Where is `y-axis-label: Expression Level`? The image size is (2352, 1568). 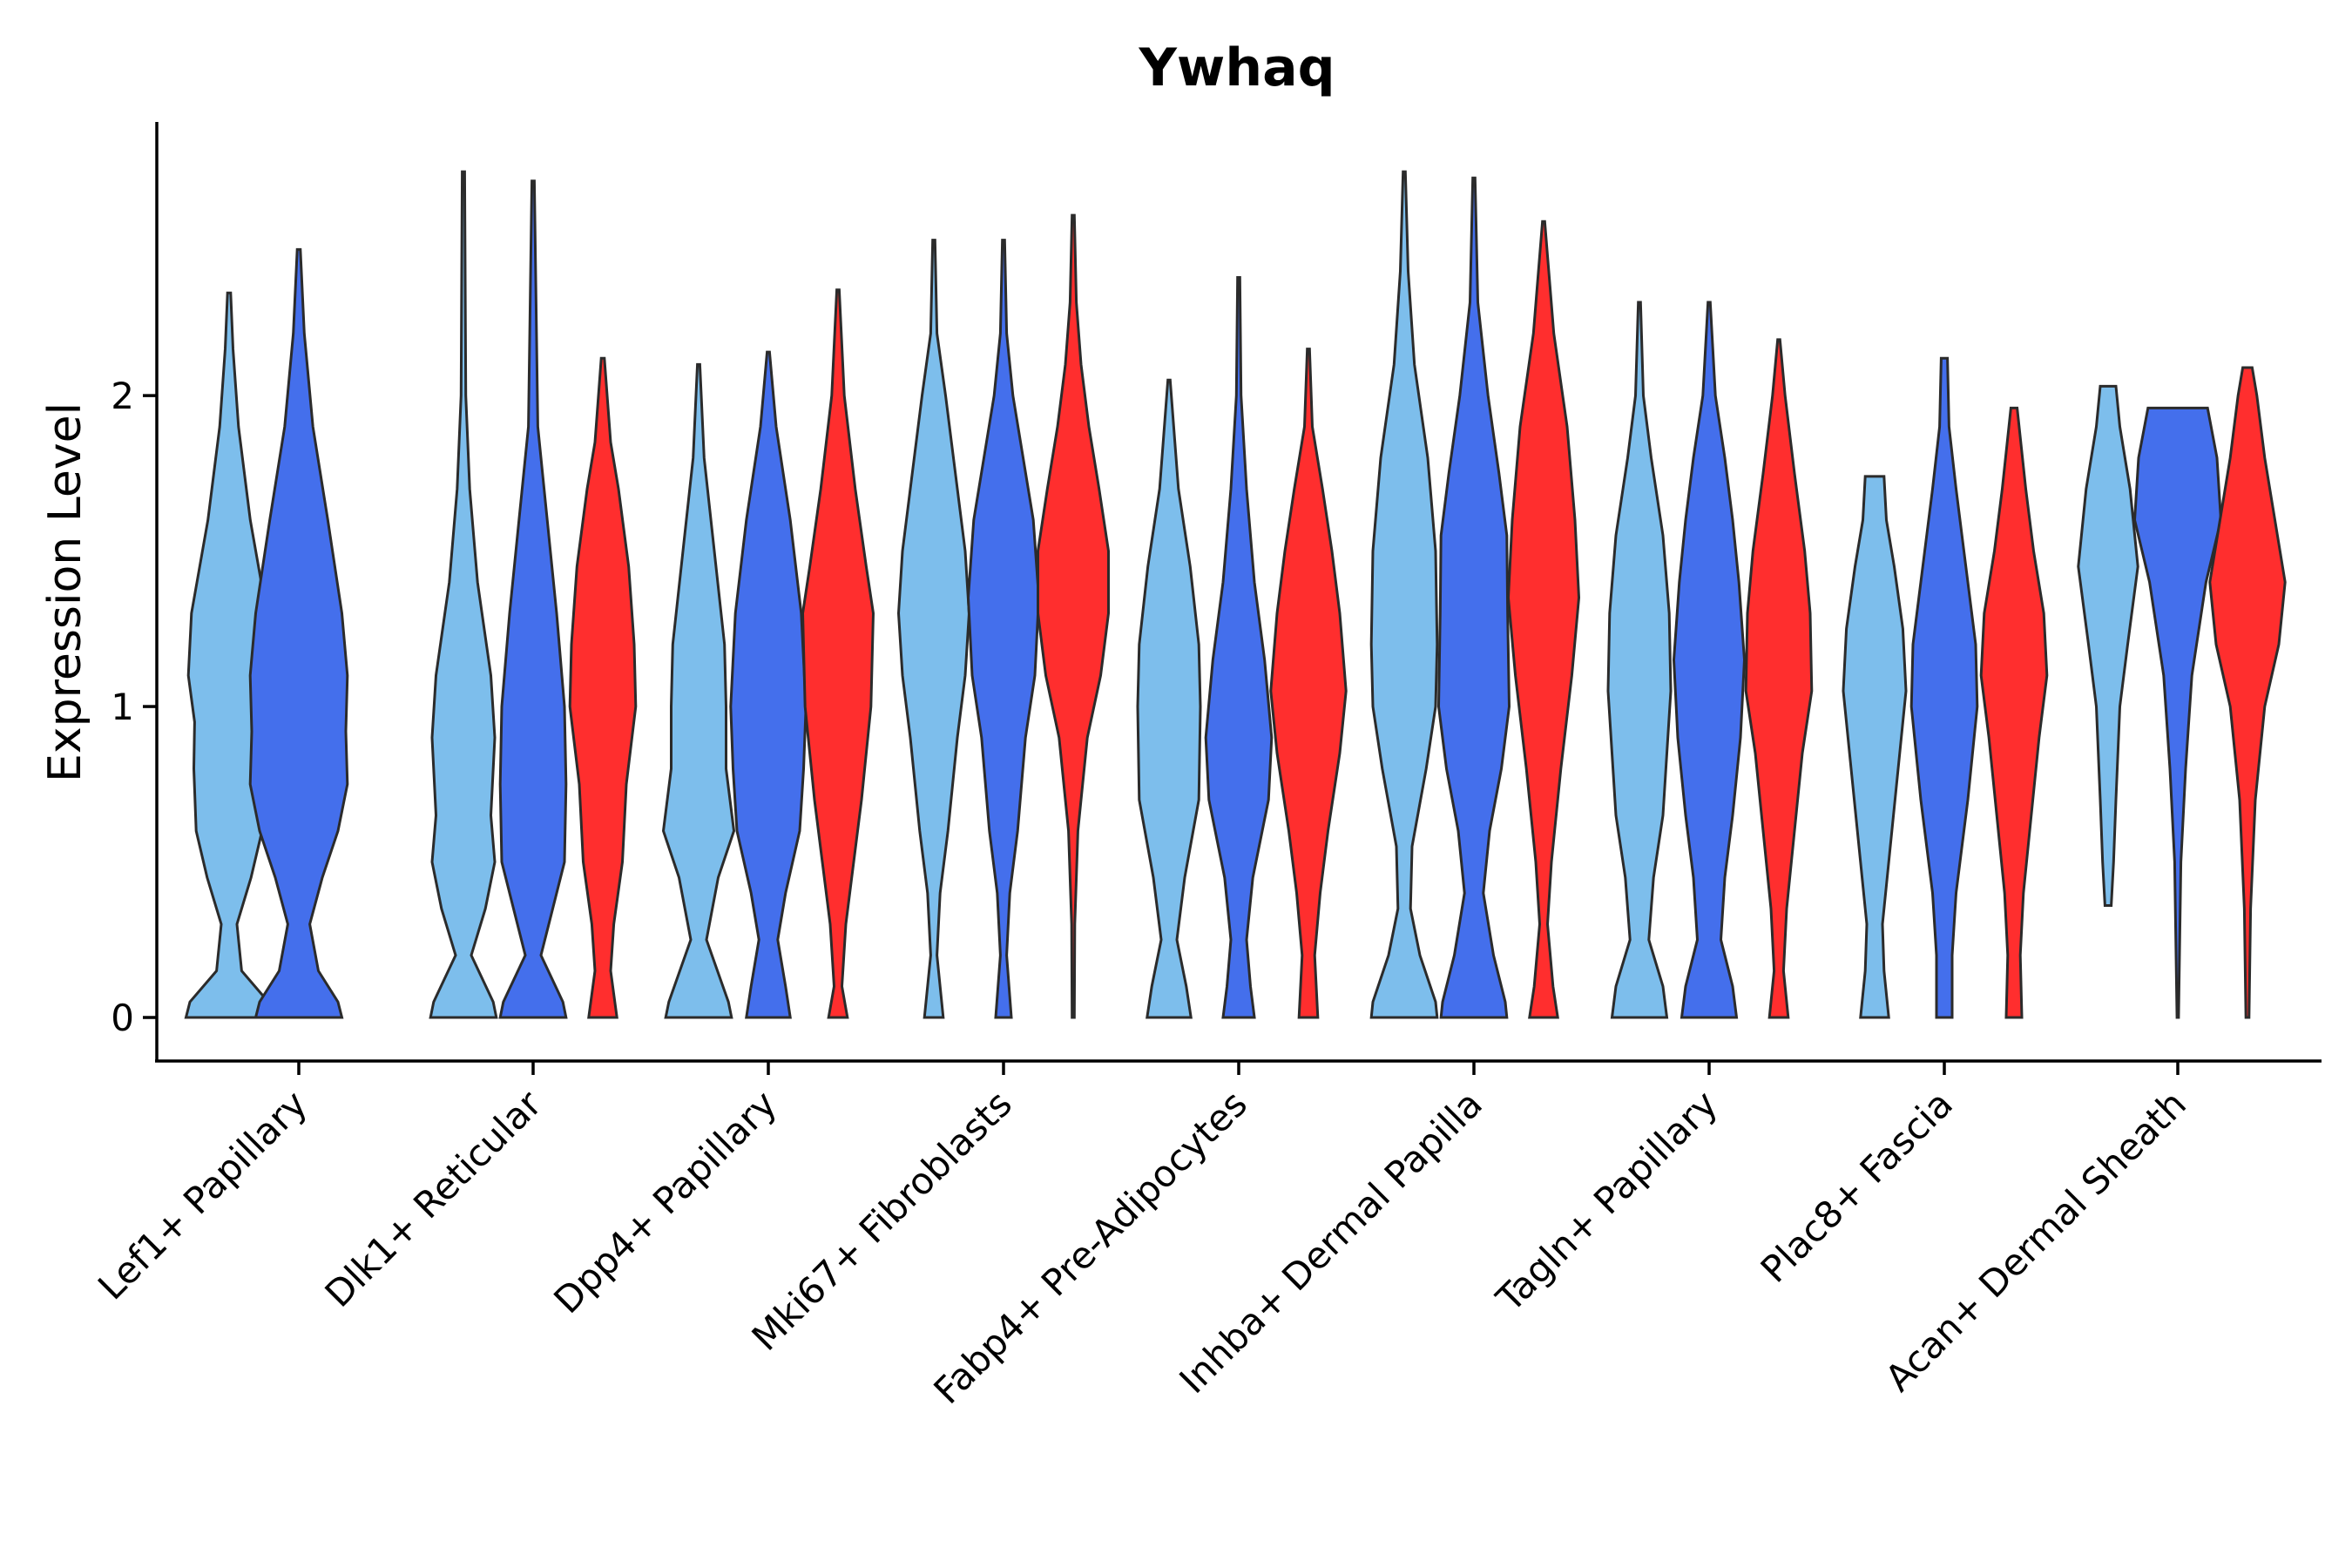
y-axis-label: Expression Level is located at coordinates (65, 592).